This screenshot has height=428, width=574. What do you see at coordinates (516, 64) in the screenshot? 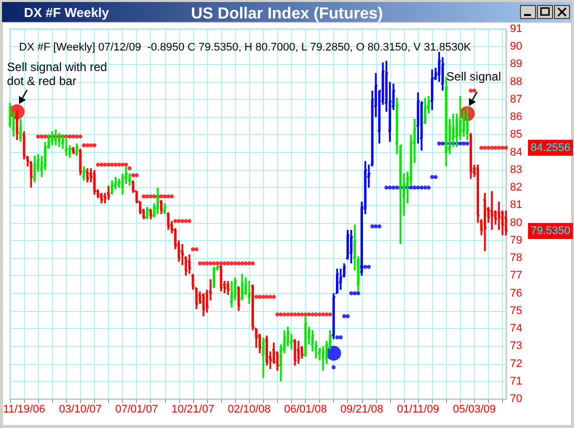
I see `y-tick-label: 89` at bounding box center [516, 64].